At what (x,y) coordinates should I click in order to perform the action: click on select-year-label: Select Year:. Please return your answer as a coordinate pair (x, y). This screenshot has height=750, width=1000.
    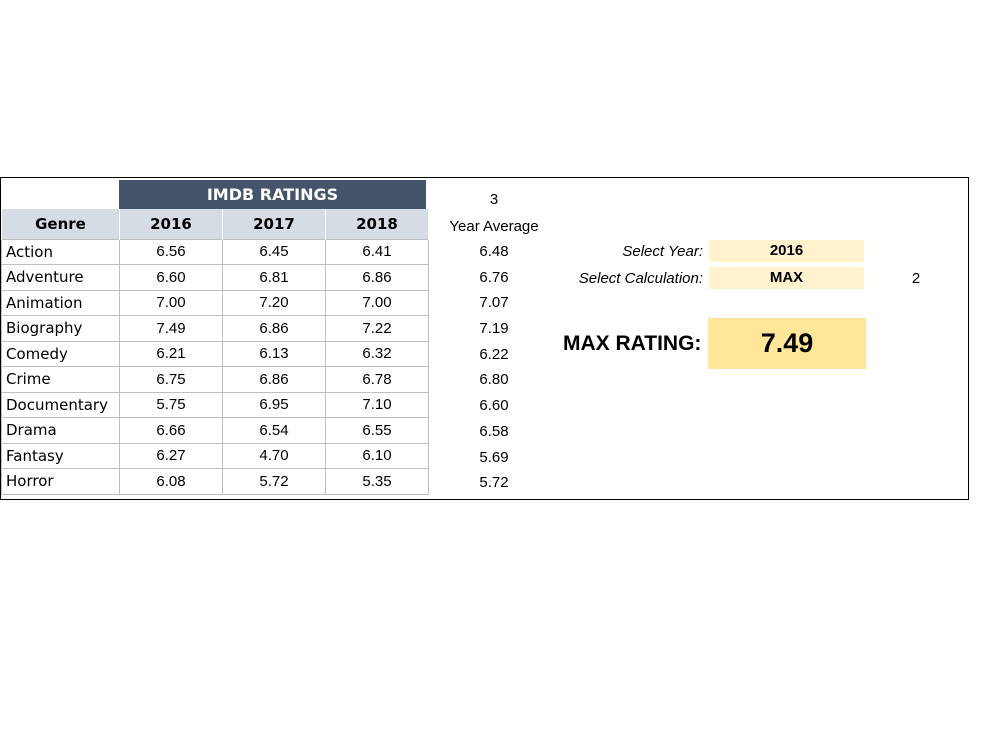
    Looking at the image, I should click on (662, 251).